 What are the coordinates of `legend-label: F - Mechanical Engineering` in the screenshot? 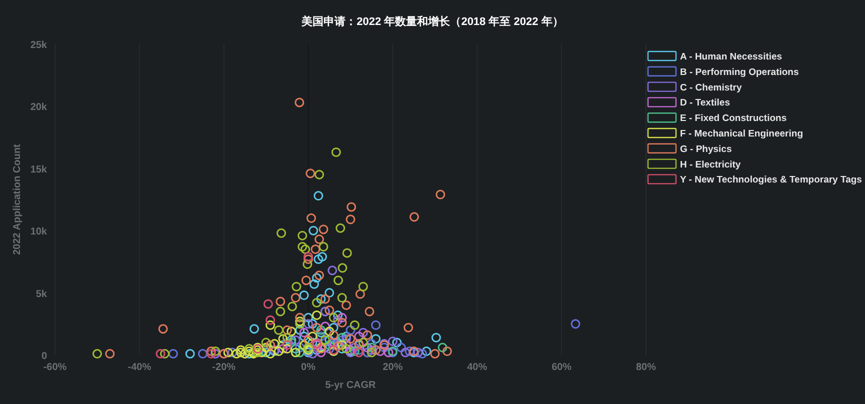 It's located at (742, 134).